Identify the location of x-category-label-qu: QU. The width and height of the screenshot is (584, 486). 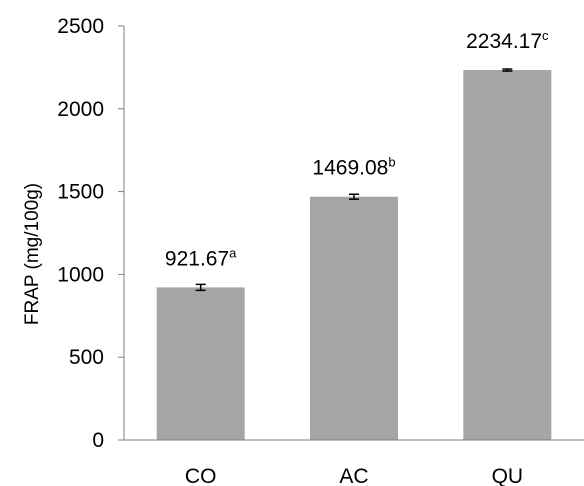
(508, 475).